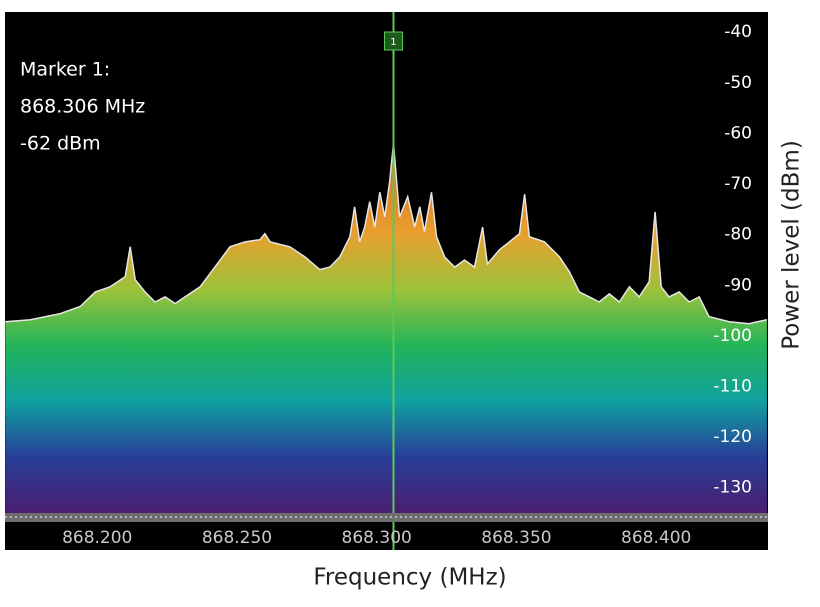 The width and height of the screenshot is (820, 607). Describe the element at coordinates (82, 107) in the screenshot. I see `annotation-line: 868.306 MHz` at that location.